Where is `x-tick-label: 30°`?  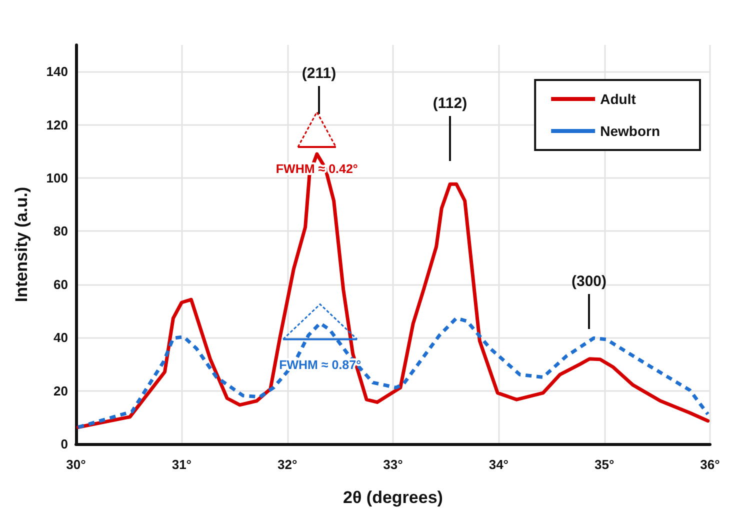
x-tick-label: 30° is located at coordinates (76, 464).